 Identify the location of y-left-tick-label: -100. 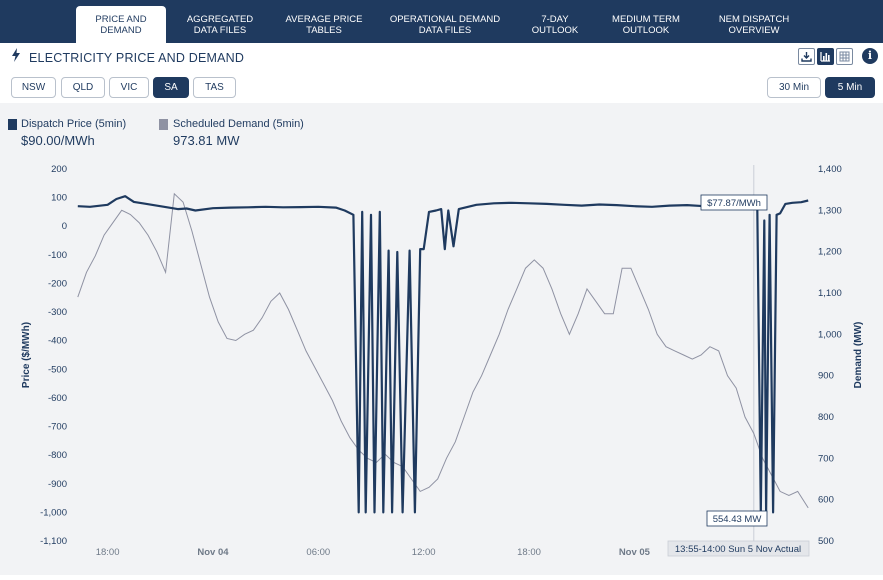
(57, 255).